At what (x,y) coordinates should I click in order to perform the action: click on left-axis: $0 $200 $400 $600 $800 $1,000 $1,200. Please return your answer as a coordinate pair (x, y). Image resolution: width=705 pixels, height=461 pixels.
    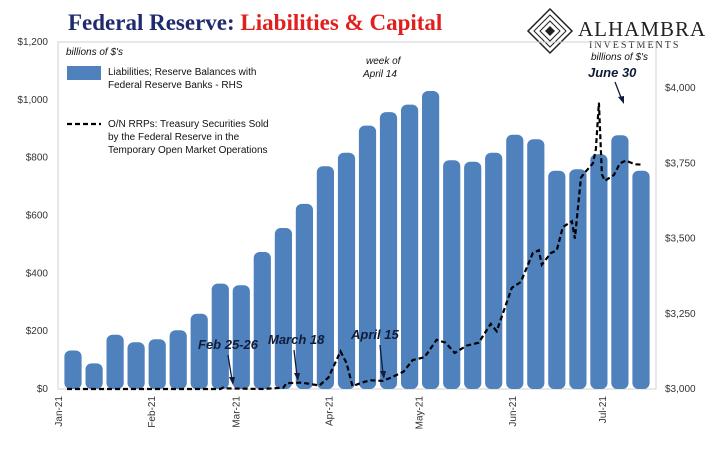
    Looking at the image, I should click on (32, 216).